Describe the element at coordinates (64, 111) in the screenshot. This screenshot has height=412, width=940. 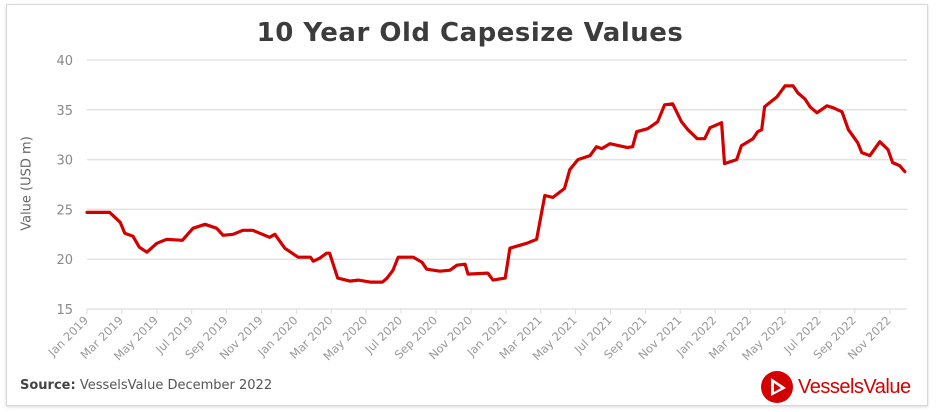
I see `y-tick-label: 35` at that location.